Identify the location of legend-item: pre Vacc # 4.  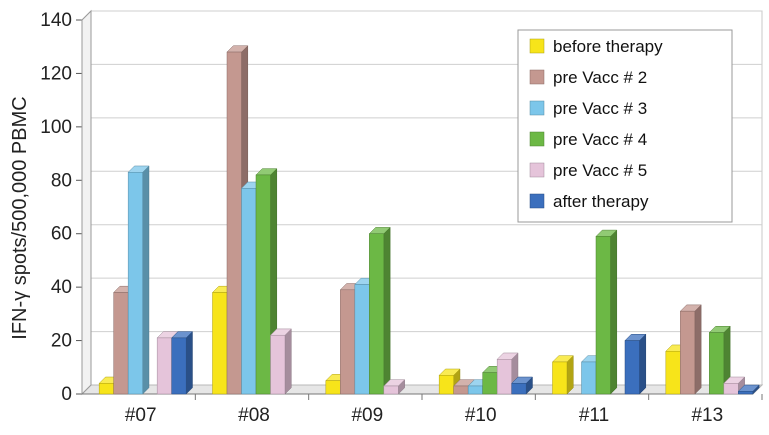
(588, 139).